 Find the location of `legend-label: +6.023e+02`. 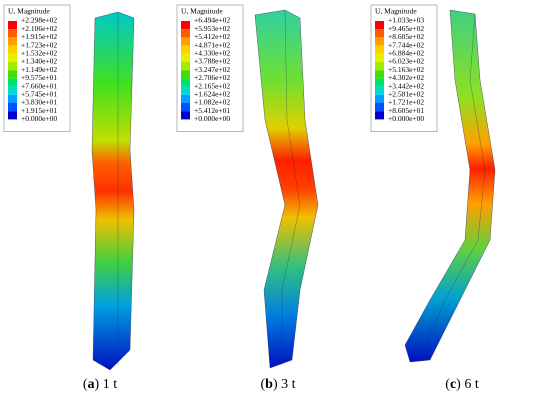

legend-label: +6.023e+02 is located at coordinates (406, 61).